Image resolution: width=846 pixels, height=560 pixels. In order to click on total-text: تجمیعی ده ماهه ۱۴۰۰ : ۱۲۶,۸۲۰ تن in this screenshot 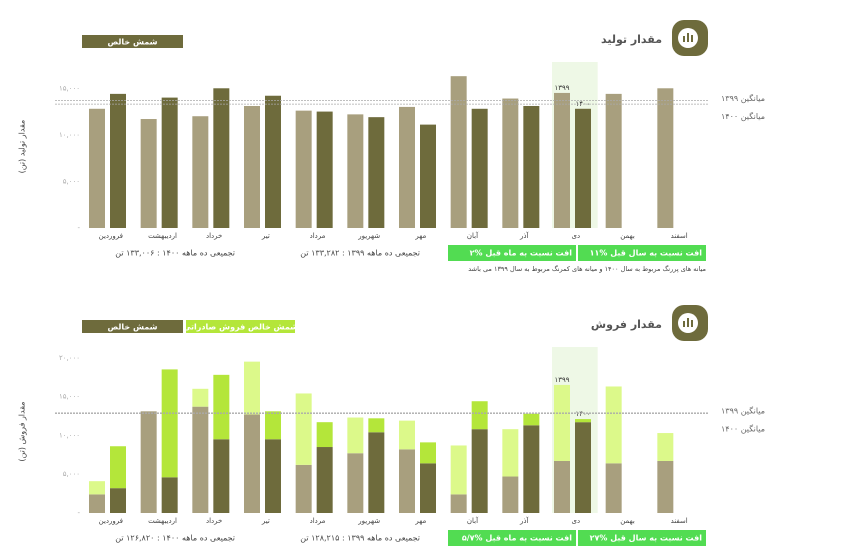, I will do `click(175, 538)`.